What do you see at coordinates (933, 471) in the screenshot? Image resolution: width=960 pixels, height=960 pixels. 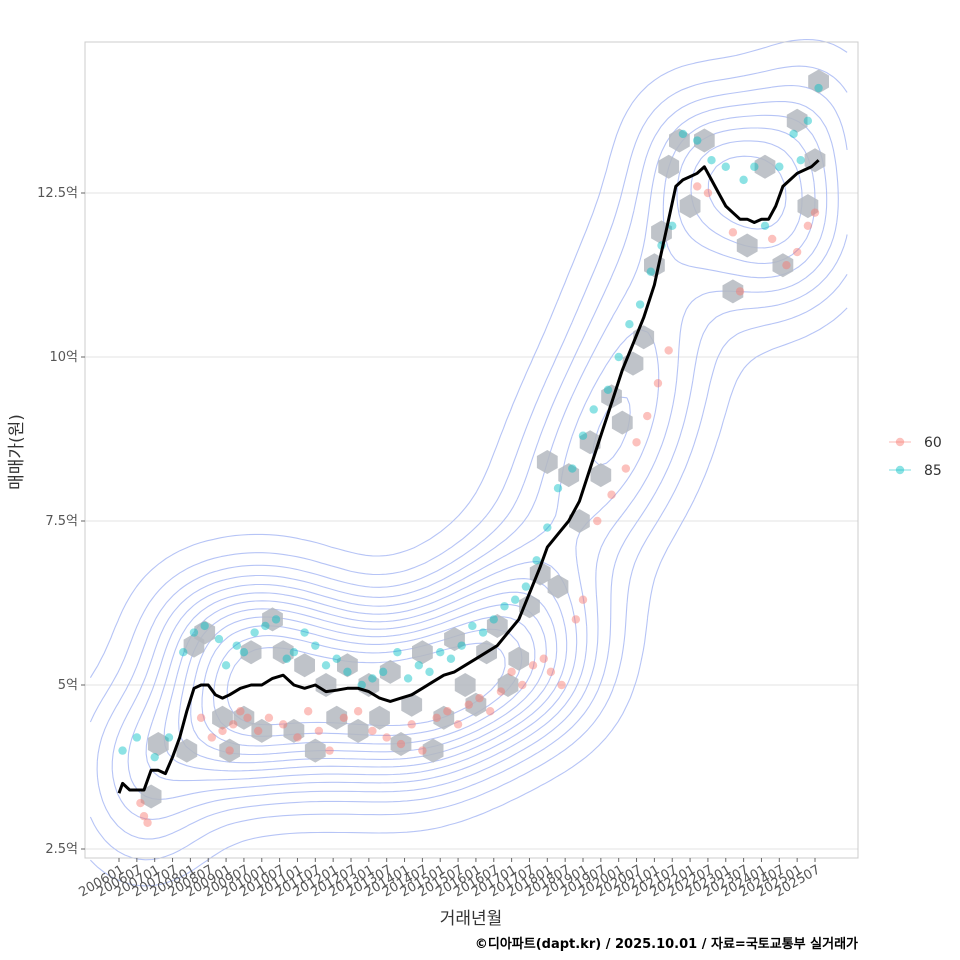 I see `legend-label: 85` at bounding box center [933, 471].